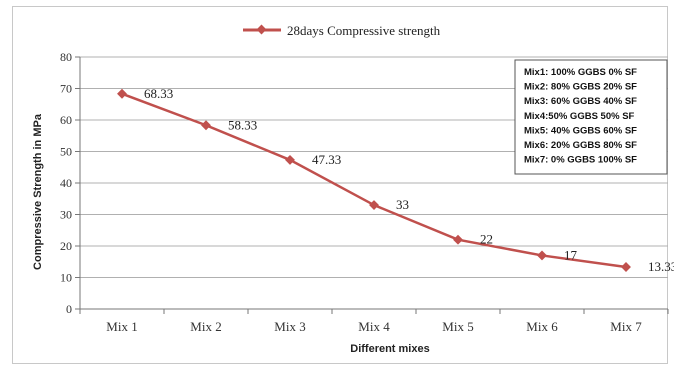 This screenshot has width=674, height=371. Describe the element at coordinates (580, 87) in the screenshot. I see `mix-description-line: Mix2: 80% GGBS 20% SF` at that location.